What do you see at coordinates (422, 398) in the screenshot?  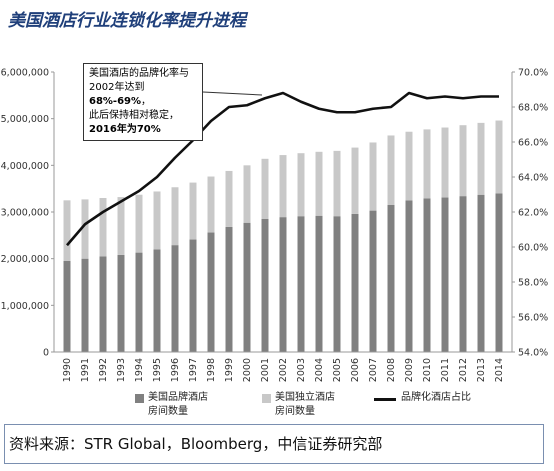 I see `legend-item-ratio: 品牌化酒店占比` at bounding box center [422, 398].